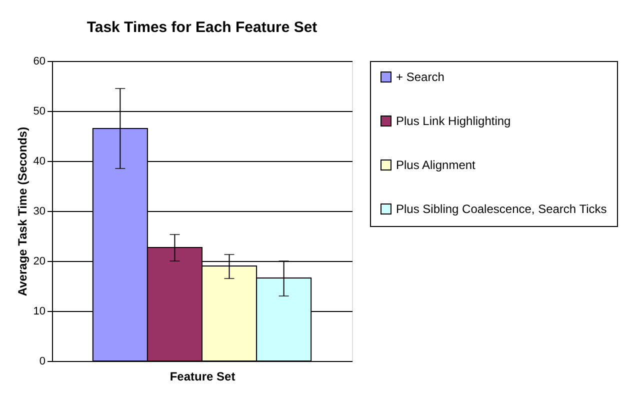 The width and height of the screenshot is (642, 419). Describe the element at coordinates (39, 62) in the screenshot. I see `y-tick-label: 60` at that location.